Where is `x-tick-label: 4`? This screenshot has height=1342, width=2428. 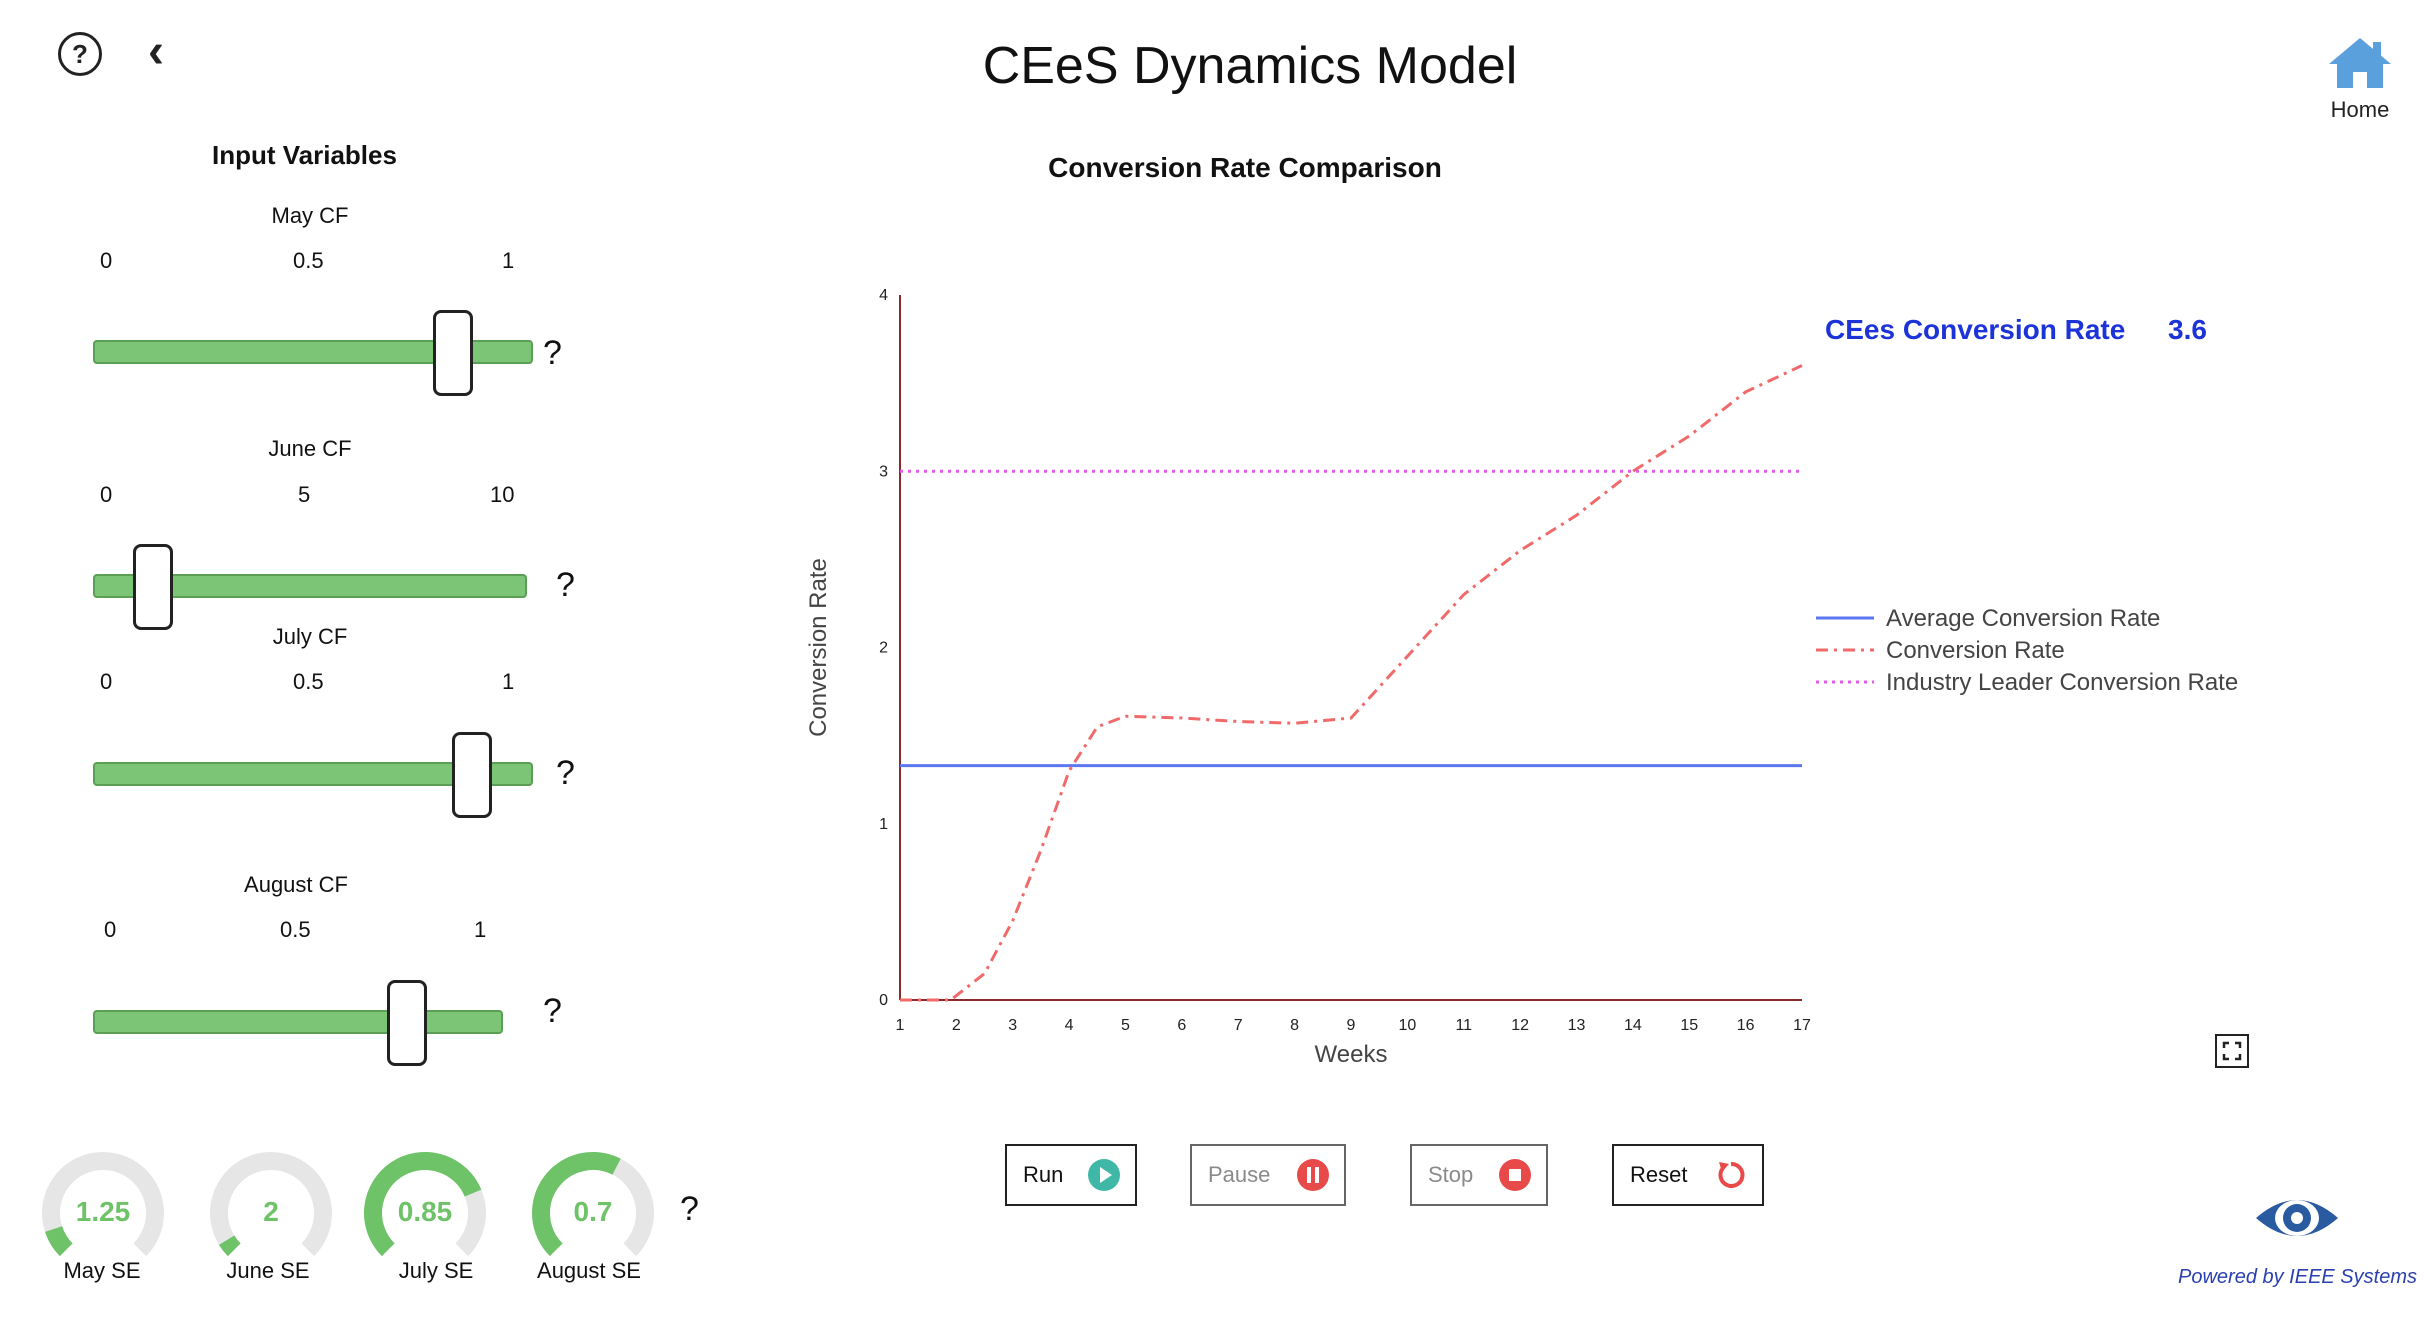 x-tick-label: 4 is located at coordinates (1069, 1025).